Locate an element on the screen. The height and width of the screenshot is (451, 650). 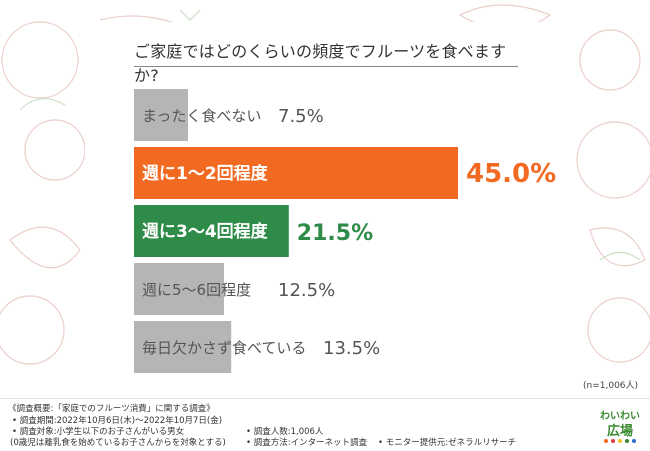
logo-line2: 広場 is located at coordinates (620, 431).